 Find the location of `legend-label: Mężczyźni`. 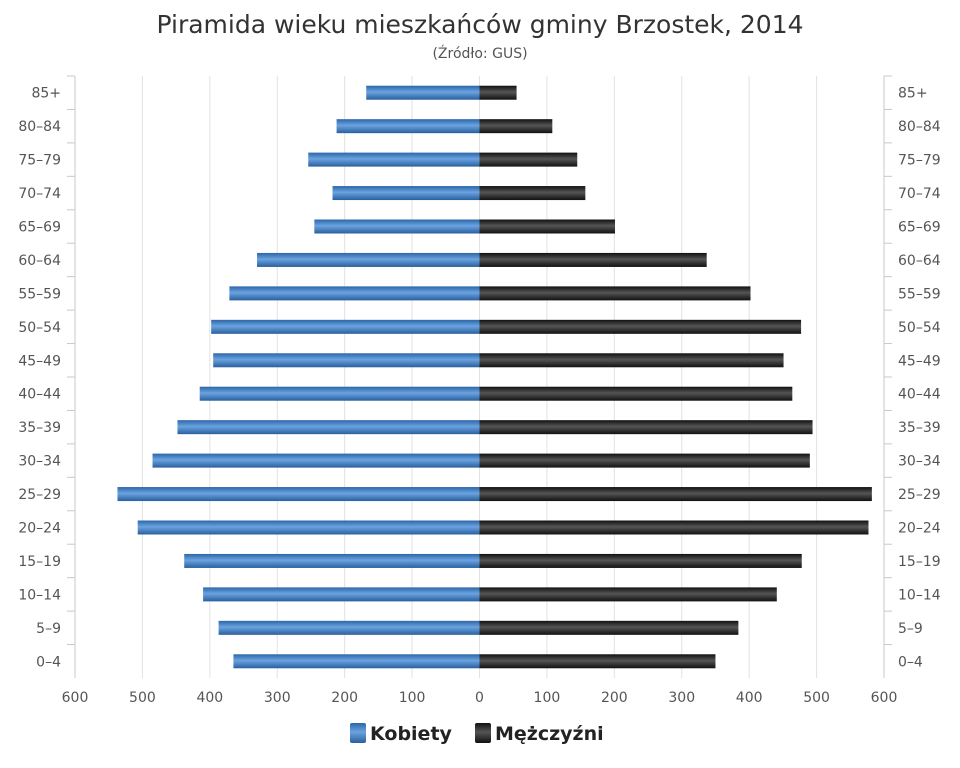

legend-label: Mężczyźni is located at coordinates (549, 734).